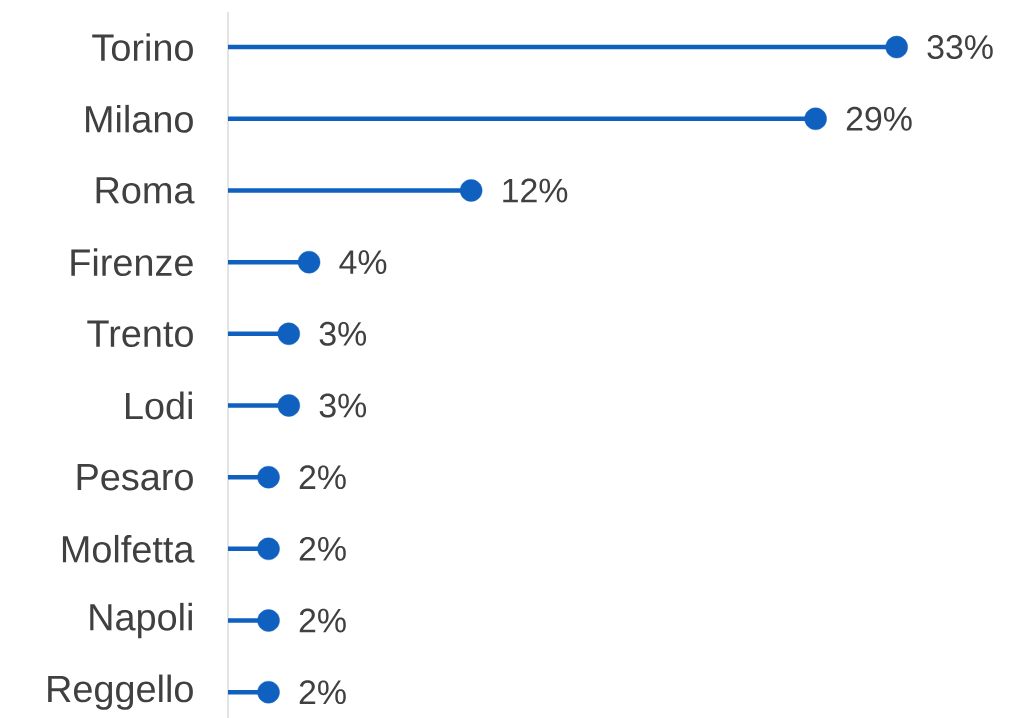 This screenshot has height=718, width=1017. What do you see at coordinates (140, 334) in the screenshot?
I see `y-tick-label: Trento` at bounding box center [140, 334].